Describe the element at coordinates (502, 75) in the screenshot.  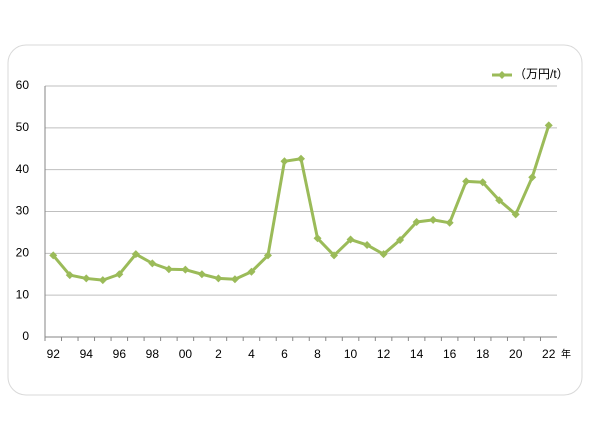
I see `legend-marker` at that location.